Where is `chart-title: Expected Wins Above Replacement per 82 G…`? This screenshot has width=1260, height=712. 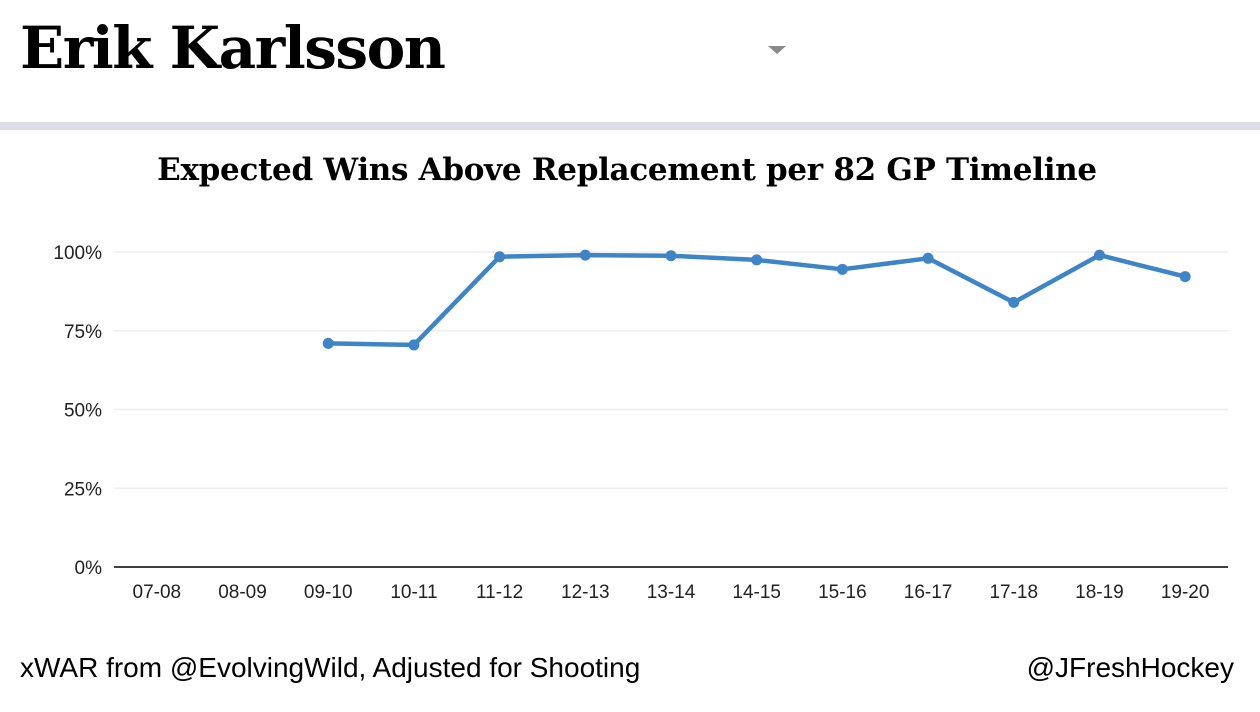 chart-title: Expected Wins Above Replacement per 82 G… is located at coordinates (627, 170).